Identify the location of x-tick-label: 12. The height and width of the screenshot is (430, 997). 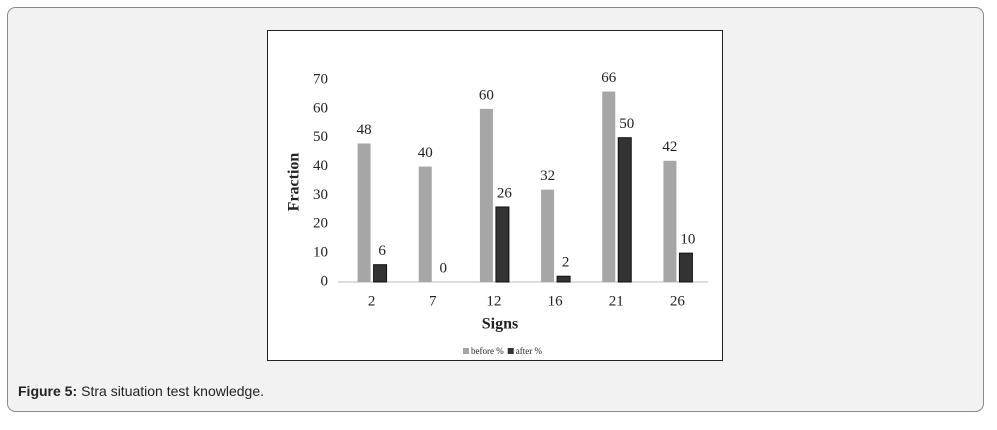
(493, 301).